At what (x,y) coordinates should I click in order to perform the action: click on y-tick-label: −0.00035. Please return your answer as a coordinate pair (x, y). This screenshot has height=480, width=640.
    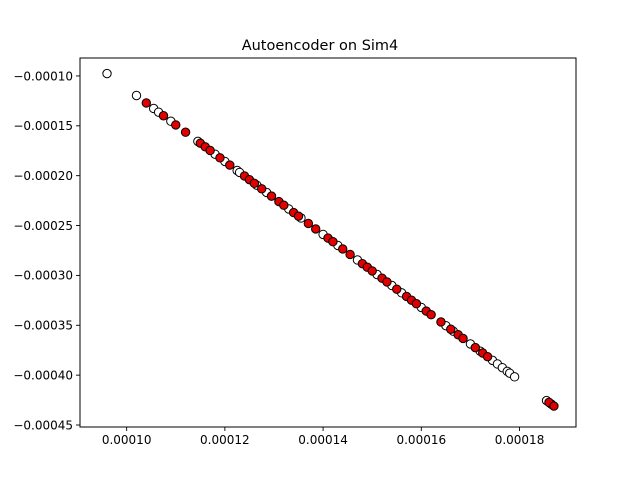
    Looking at the image, I should click on (43, 326).